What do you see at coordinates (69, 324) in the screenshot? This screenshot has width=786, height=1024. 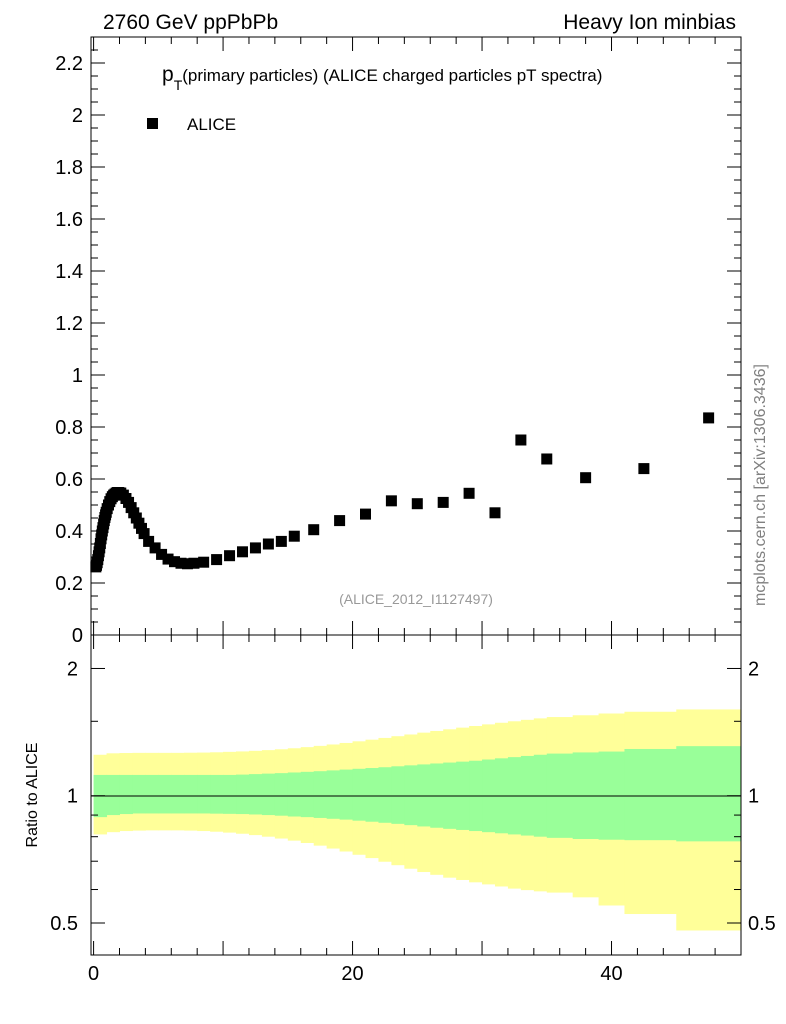 I see `y-tick-label: 1.2` at bounding box center [69, 324].